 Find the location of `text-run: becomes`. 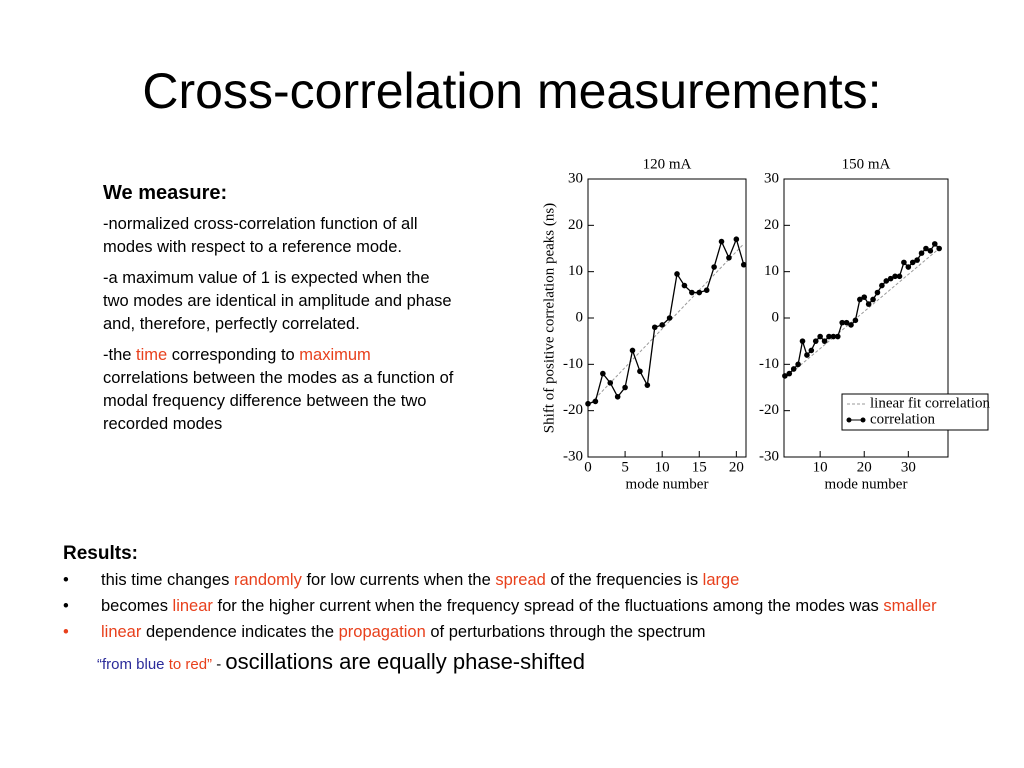

text-run: becomes is located at coordinates (137, 606).